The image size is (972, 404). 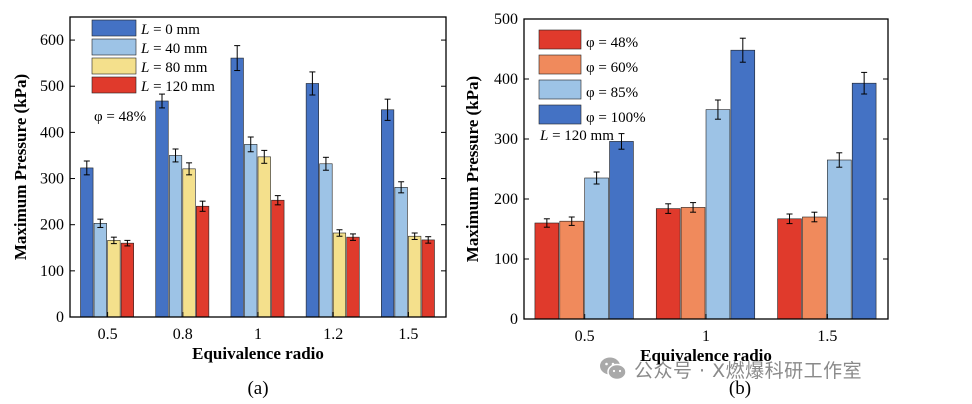 What do you see at coordinates (612, 43) in the screenshot?
I see `legend-label: φ = 48%` at bounding box center [612, 43].